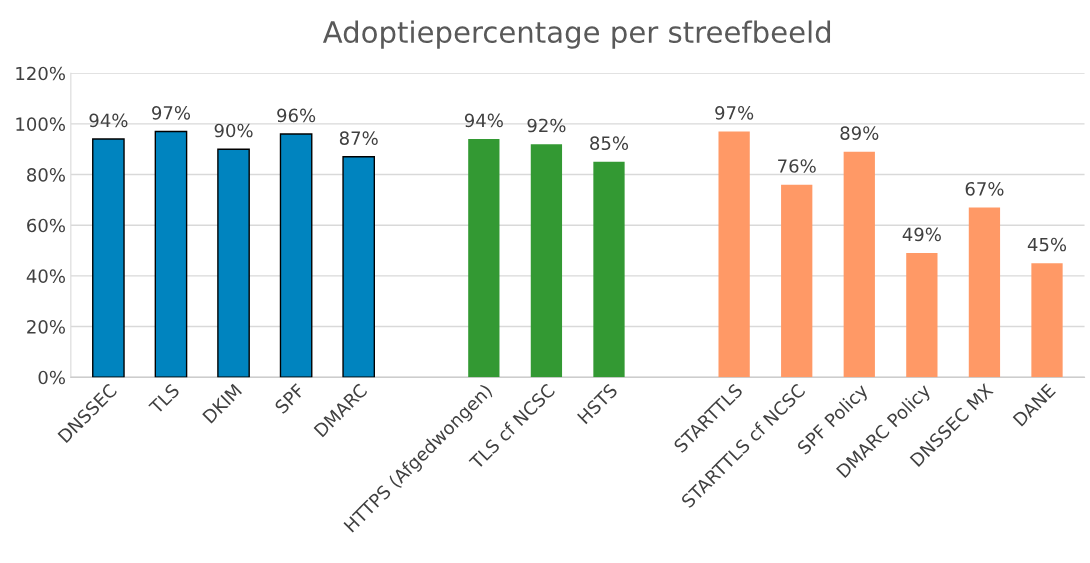 The height and width of the screenshot is (563, 1090). I want to click on data-label: 76%, so click(797, 166).